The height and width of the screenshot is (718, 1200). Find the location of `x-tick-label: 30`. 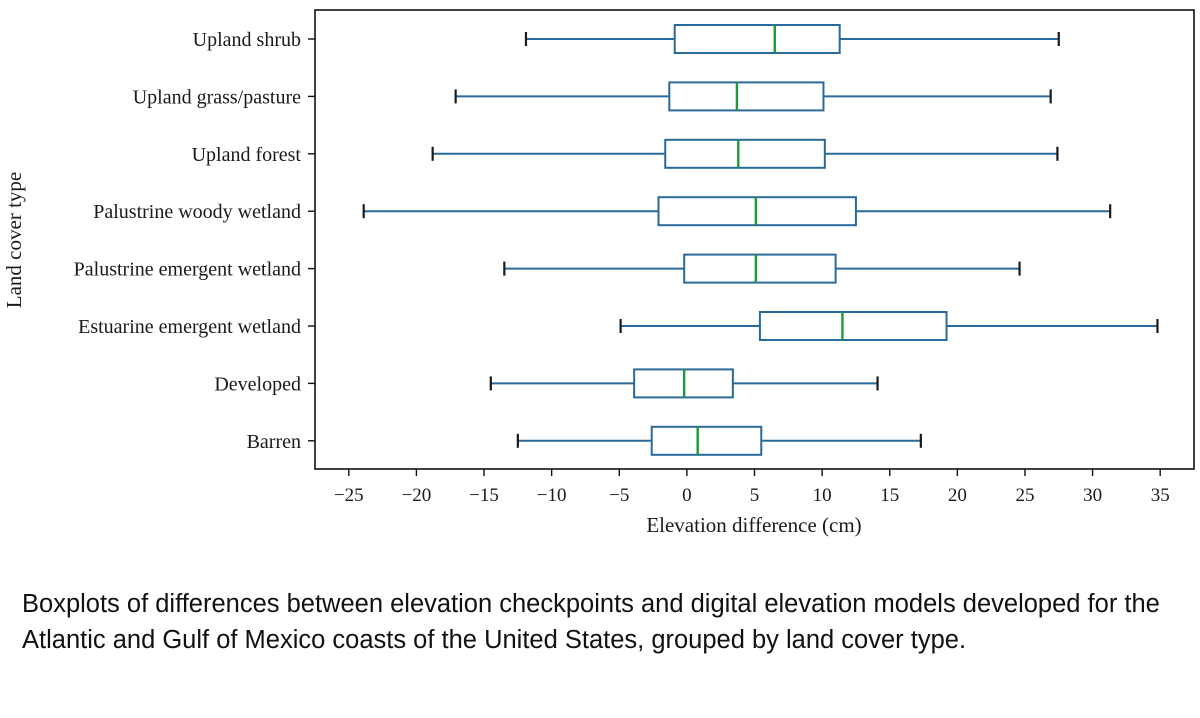

x-tick-label: 30 is located at coordinates (1092, 495).